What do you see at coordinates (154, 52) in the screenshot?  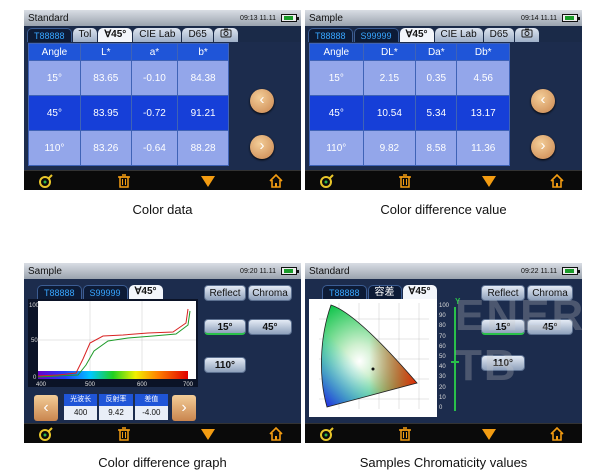 I see `col-header: a*` at bounding box center [154, 52].